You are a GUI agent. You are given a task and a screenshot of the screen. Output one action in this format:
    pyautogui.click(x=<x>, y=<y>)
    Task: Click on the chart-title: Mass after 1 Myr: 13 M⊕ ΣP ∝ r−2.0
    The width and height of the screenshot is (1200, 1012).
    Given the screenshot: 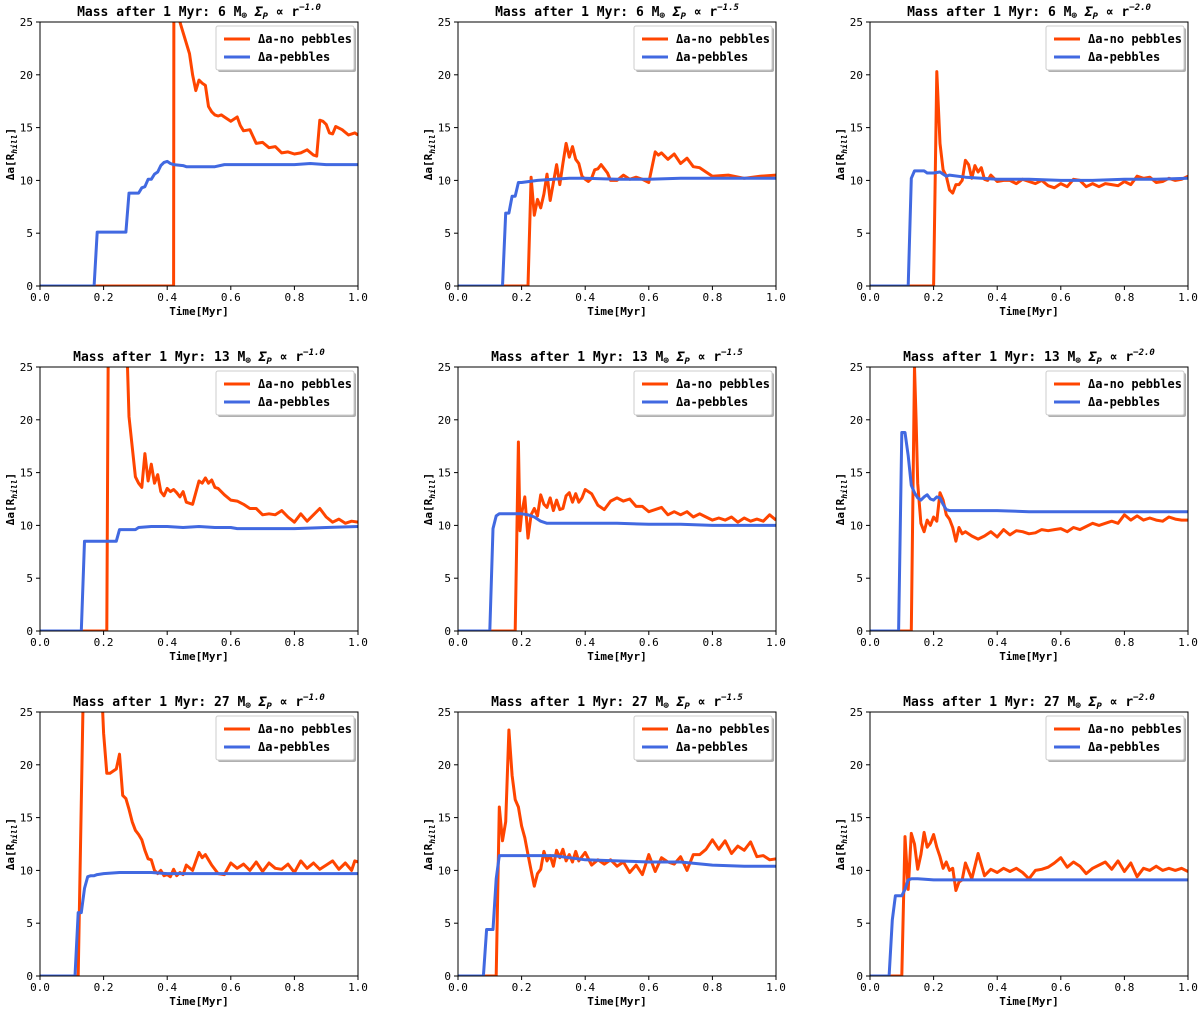 What is the action you would take?
    pyautogui.click(x=1029, y=357)
    